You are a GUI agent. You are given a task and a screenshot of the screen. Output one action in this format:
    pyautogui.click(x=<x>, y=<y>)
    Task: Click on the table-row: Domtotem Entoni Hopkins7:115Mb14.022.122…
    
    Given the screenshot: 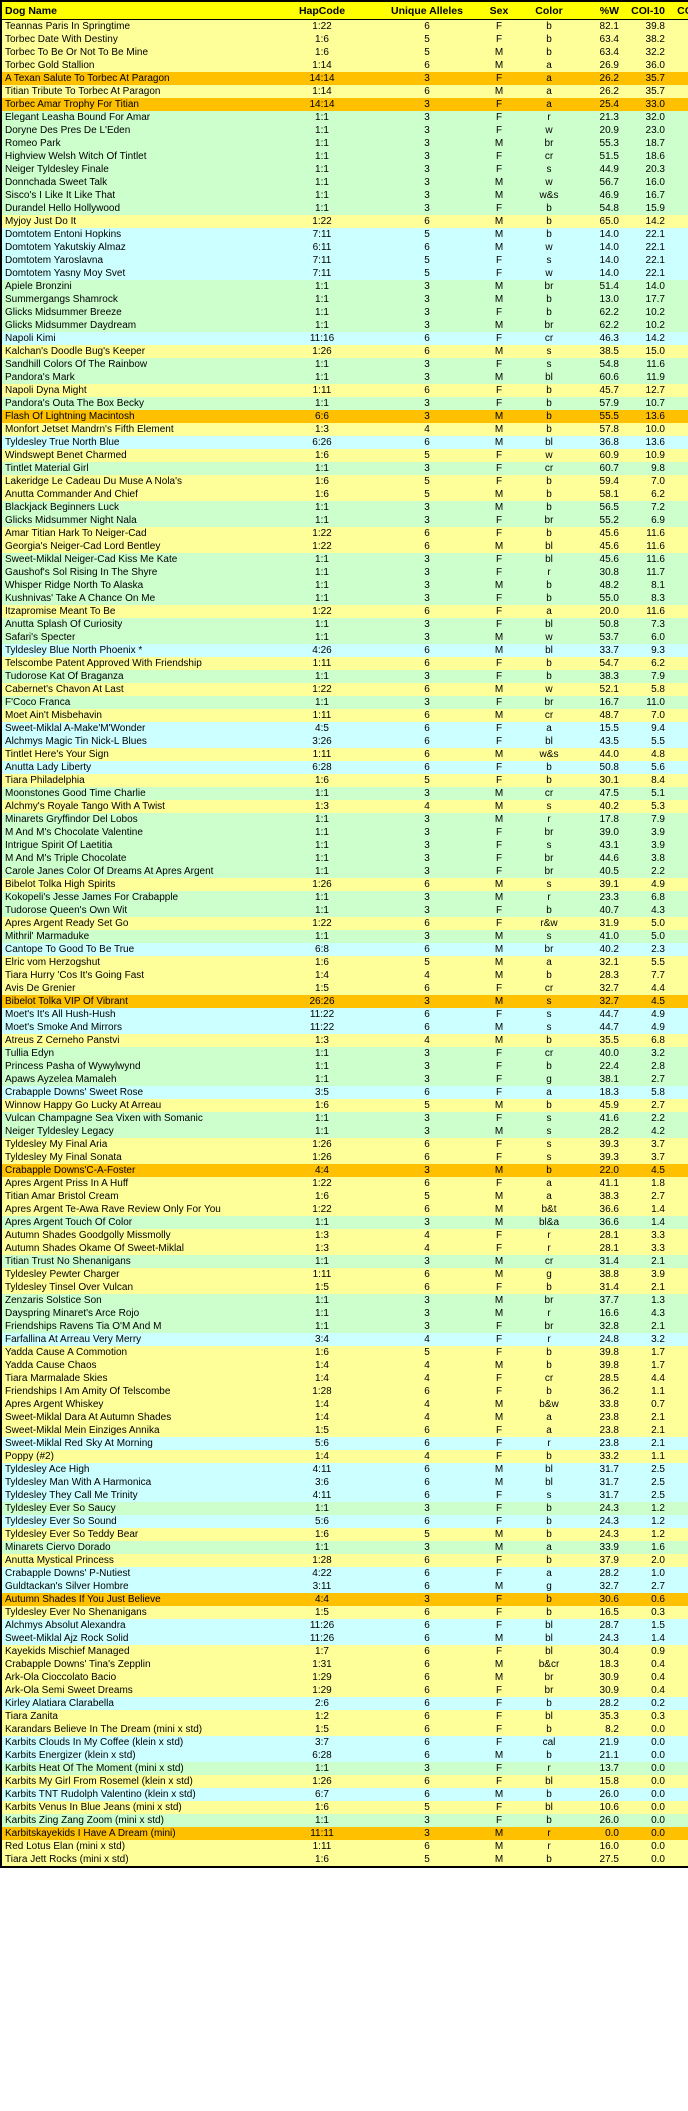 What is the action you would take?
    pyautogui.click(x=345, y=234)
    